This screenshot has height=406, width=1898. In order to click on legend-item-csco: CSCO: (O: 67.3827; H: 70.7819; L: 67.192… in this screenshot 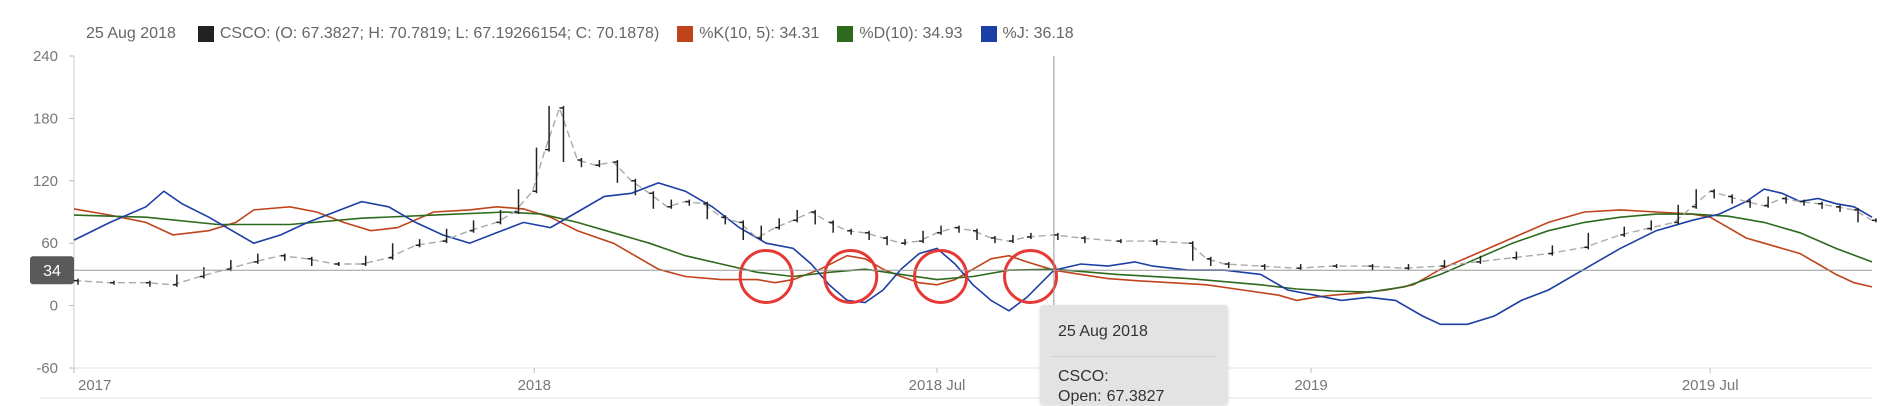, I will do `click(428, 34)`.